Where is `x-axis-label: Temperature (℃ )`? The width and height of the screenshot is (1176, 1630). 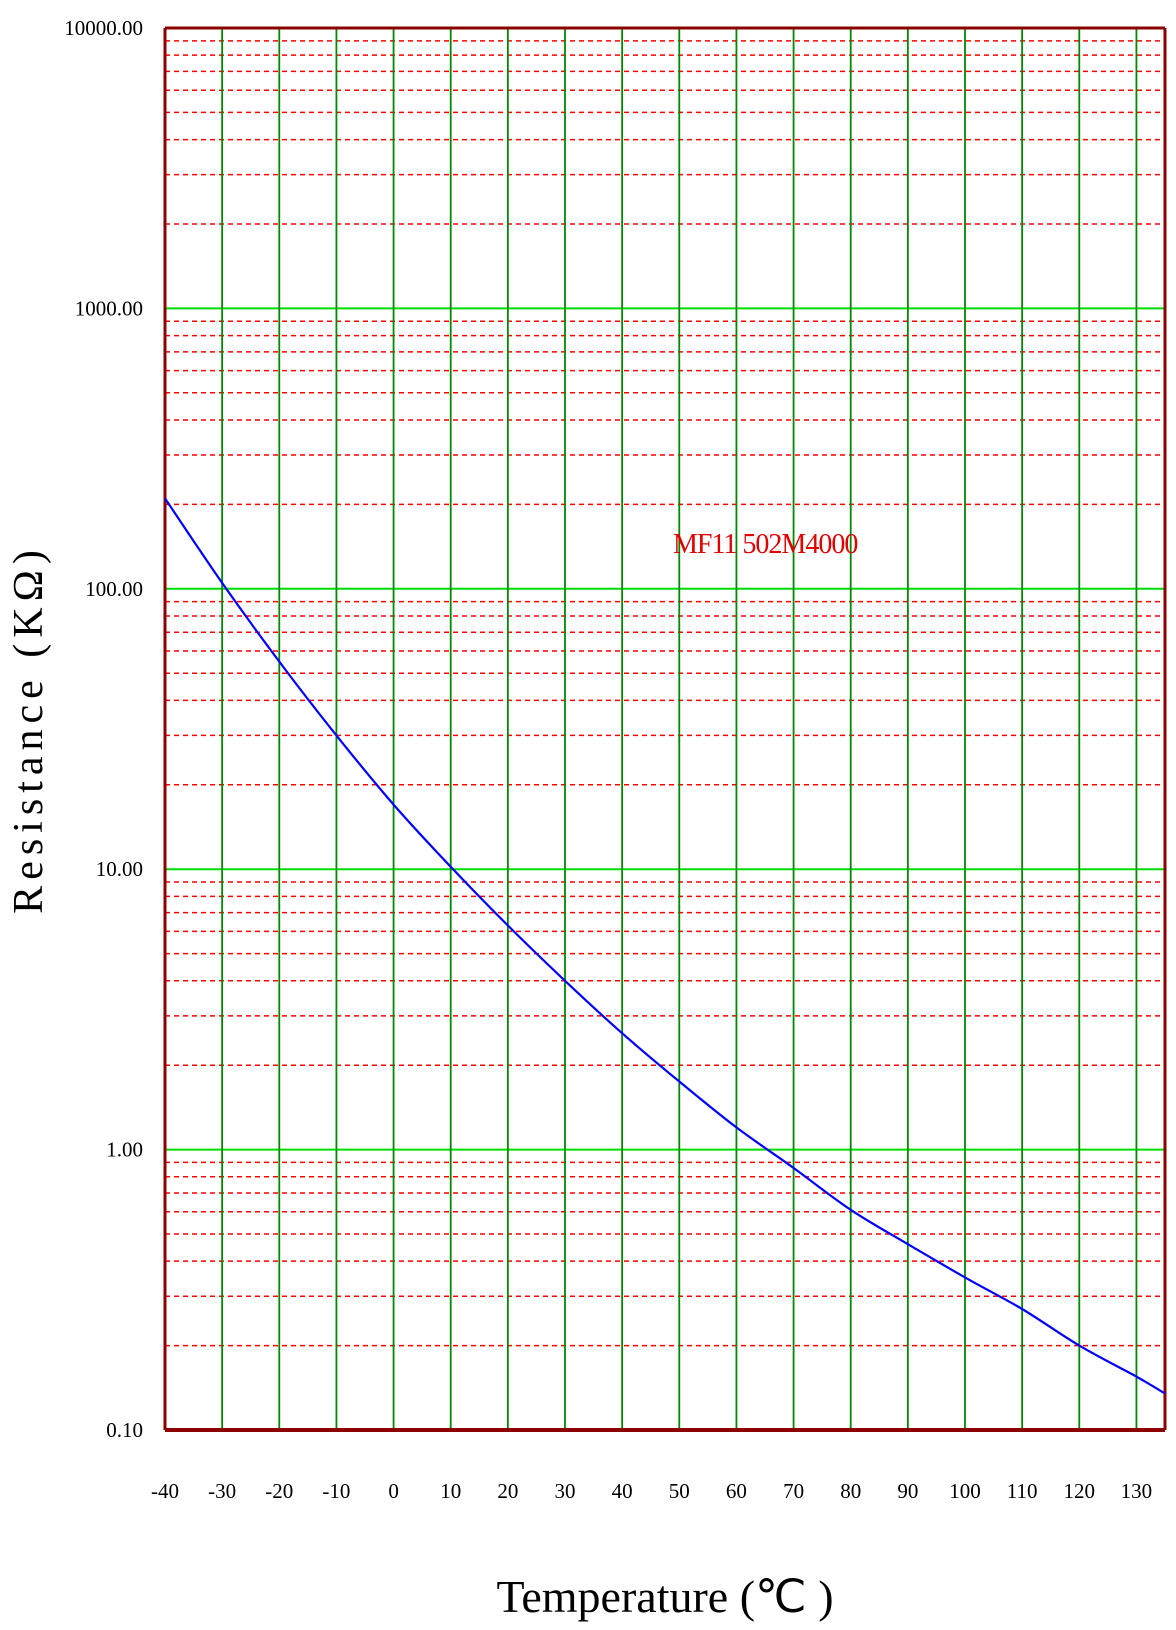
x-axis-label: Temperature (℃ ) is located at coordinates (664, 1596).